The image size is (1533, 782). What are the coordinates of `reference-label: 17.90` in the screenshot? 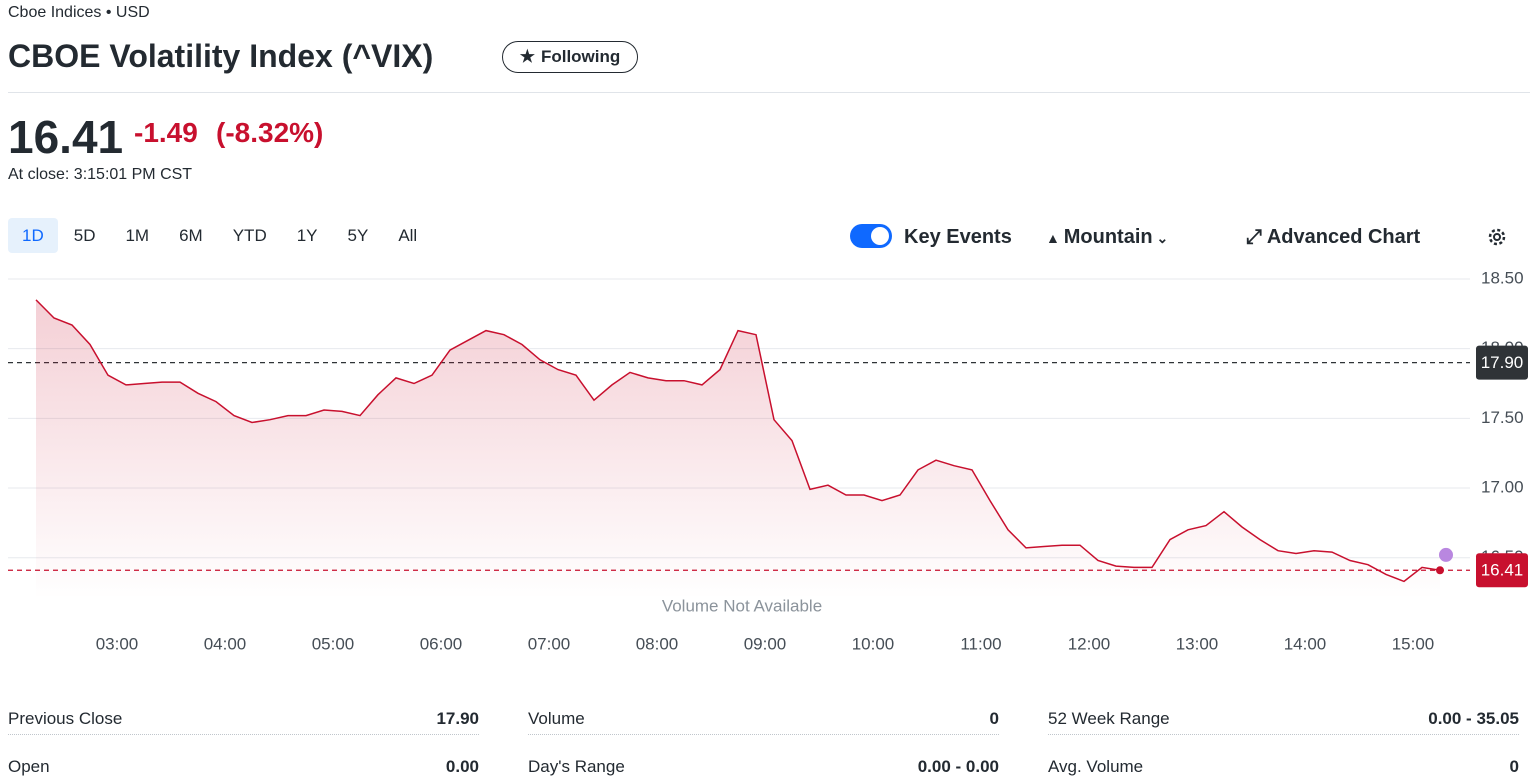 It's located at (1502, 362).